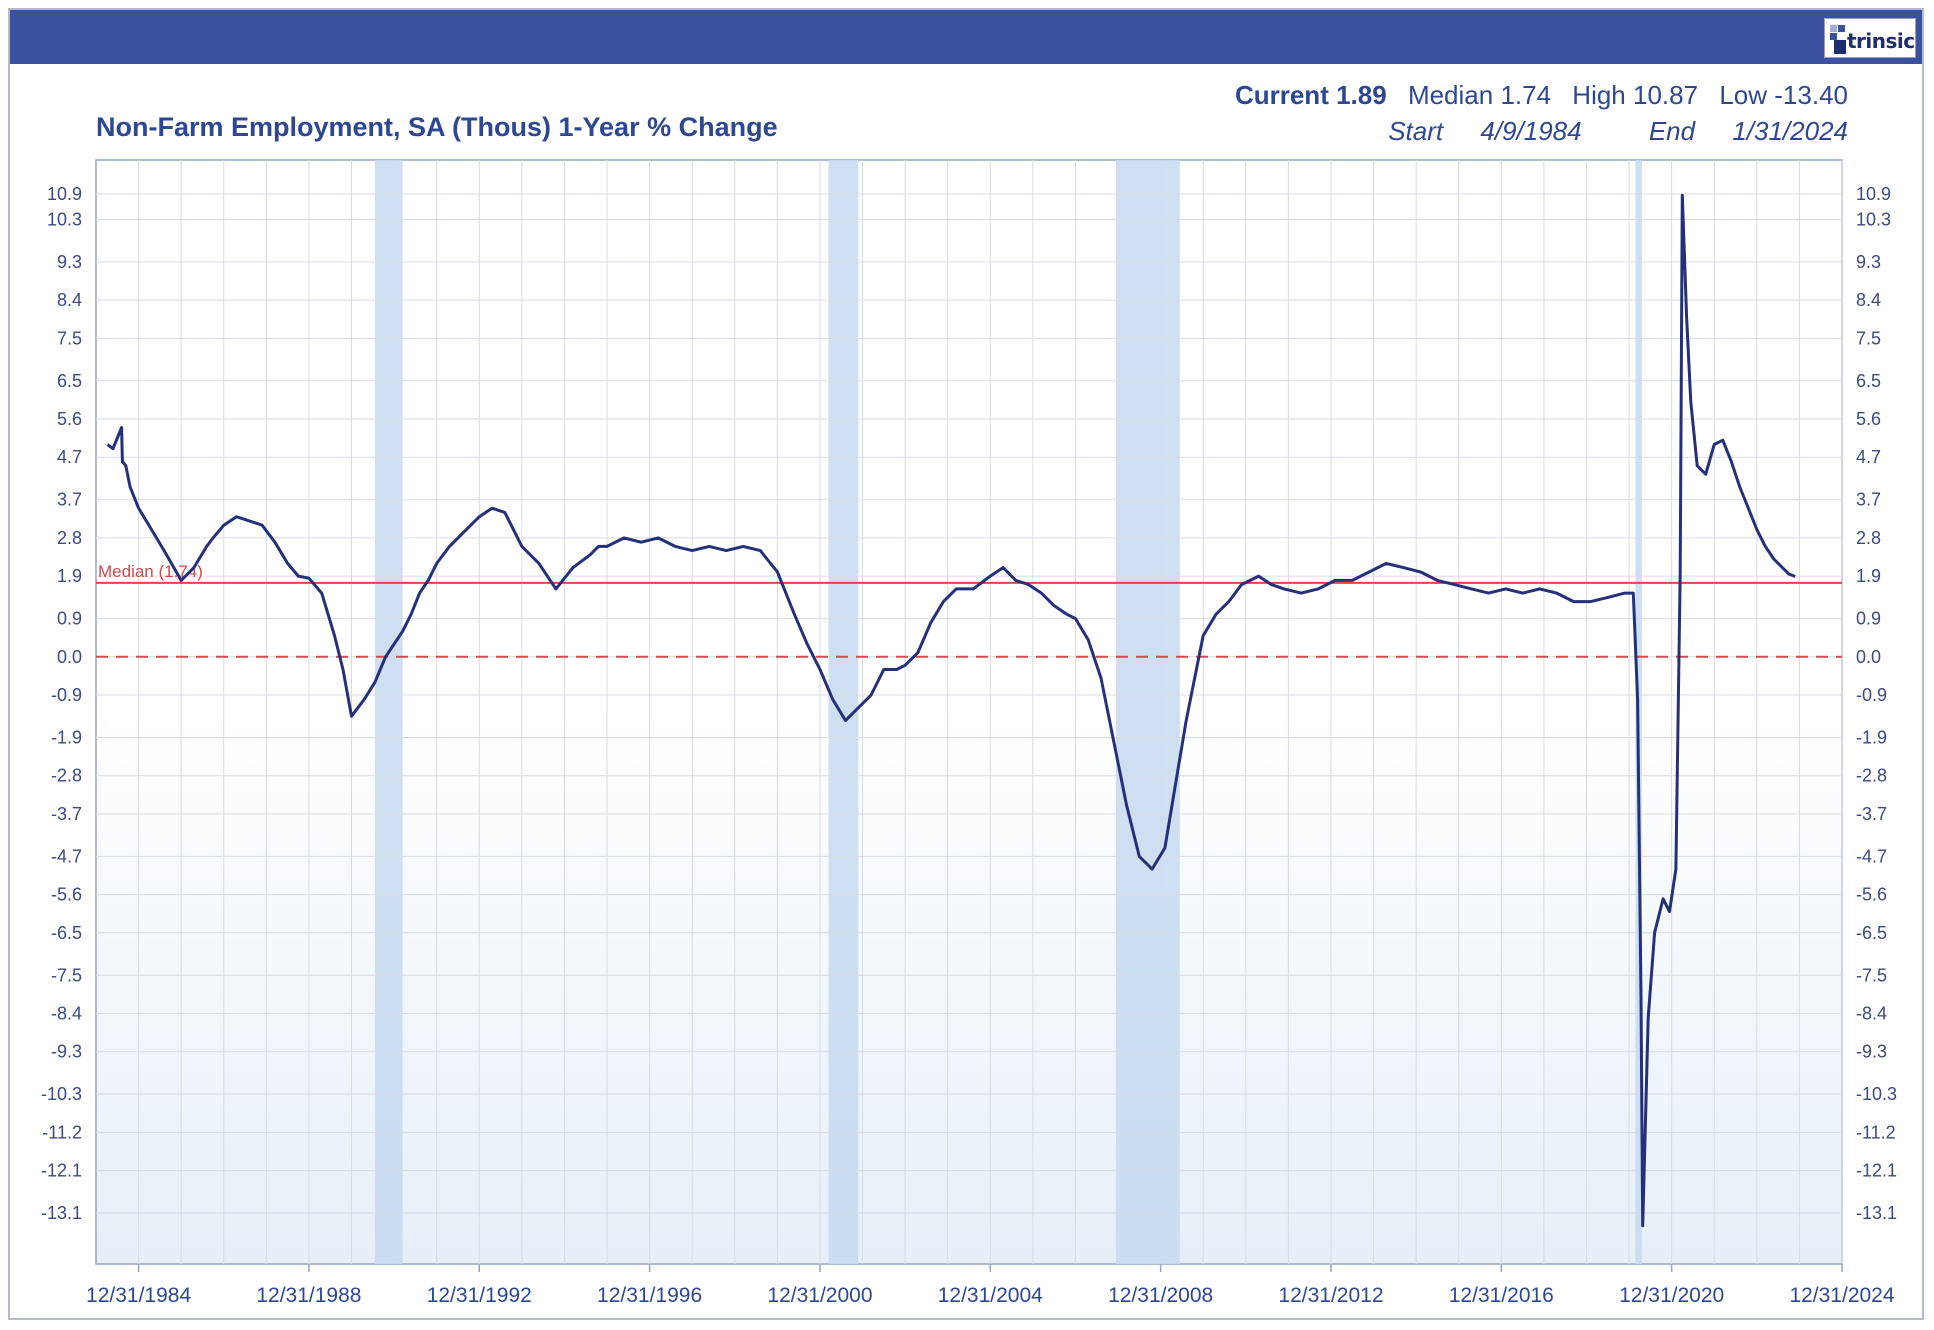 The height and width of the screenshot is (1330, 1934). What do you see at coordinates (479, 1295) in the screenshot?
I see `x-tick-label: 12/31/1992` at bounding box center [479, 1295].